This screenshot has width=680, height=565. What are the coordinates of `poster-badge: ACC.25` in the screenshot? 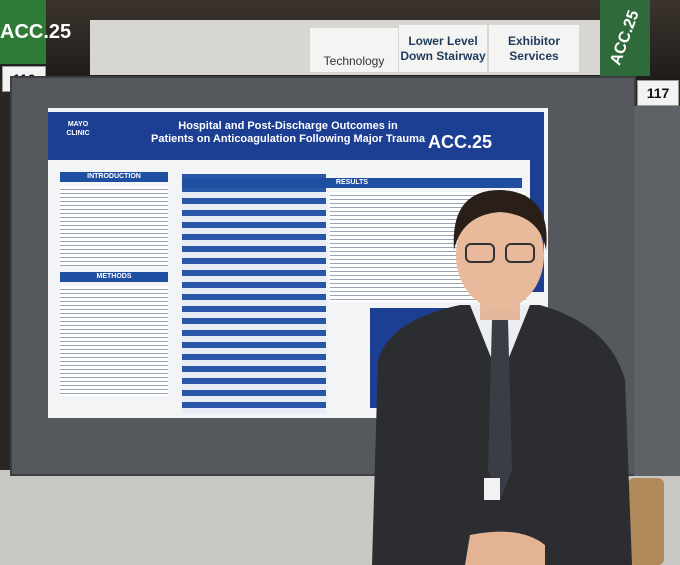 It's located at (460, 142).